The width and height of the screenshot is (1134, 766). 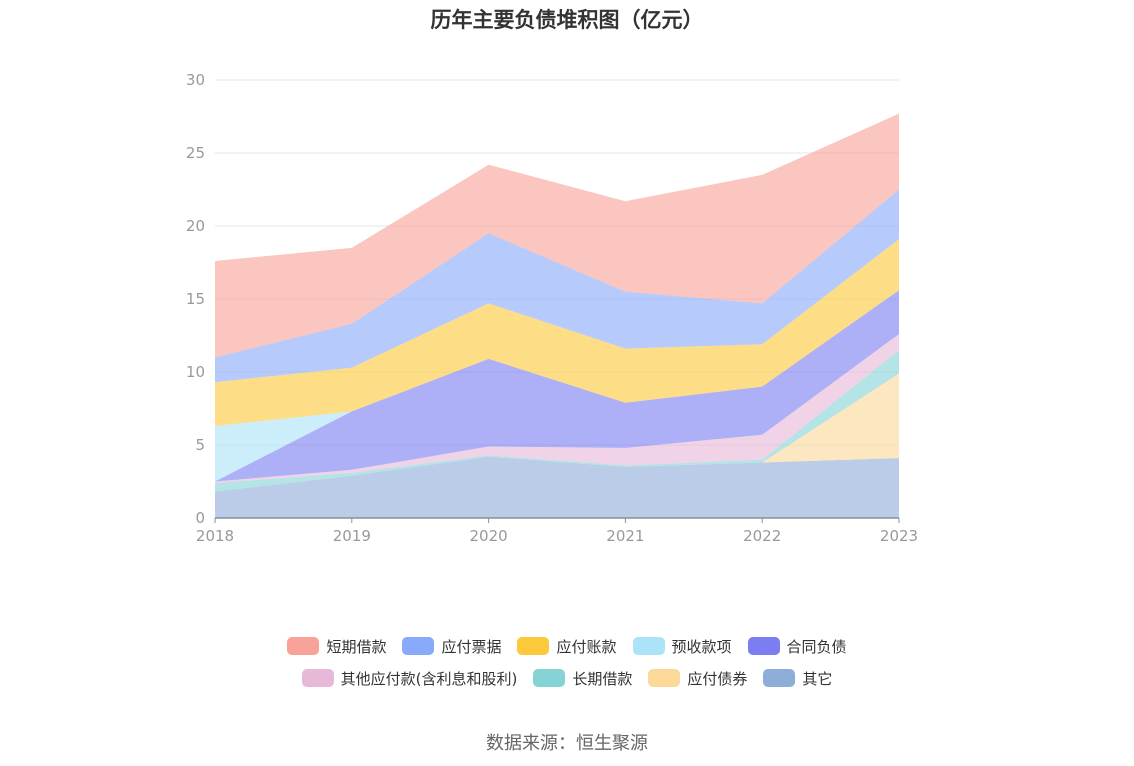 What do you see at coordinates (215, 536) in the screenshot?
I see `x-tick-label: 2018` at bounding box center [215, 536].